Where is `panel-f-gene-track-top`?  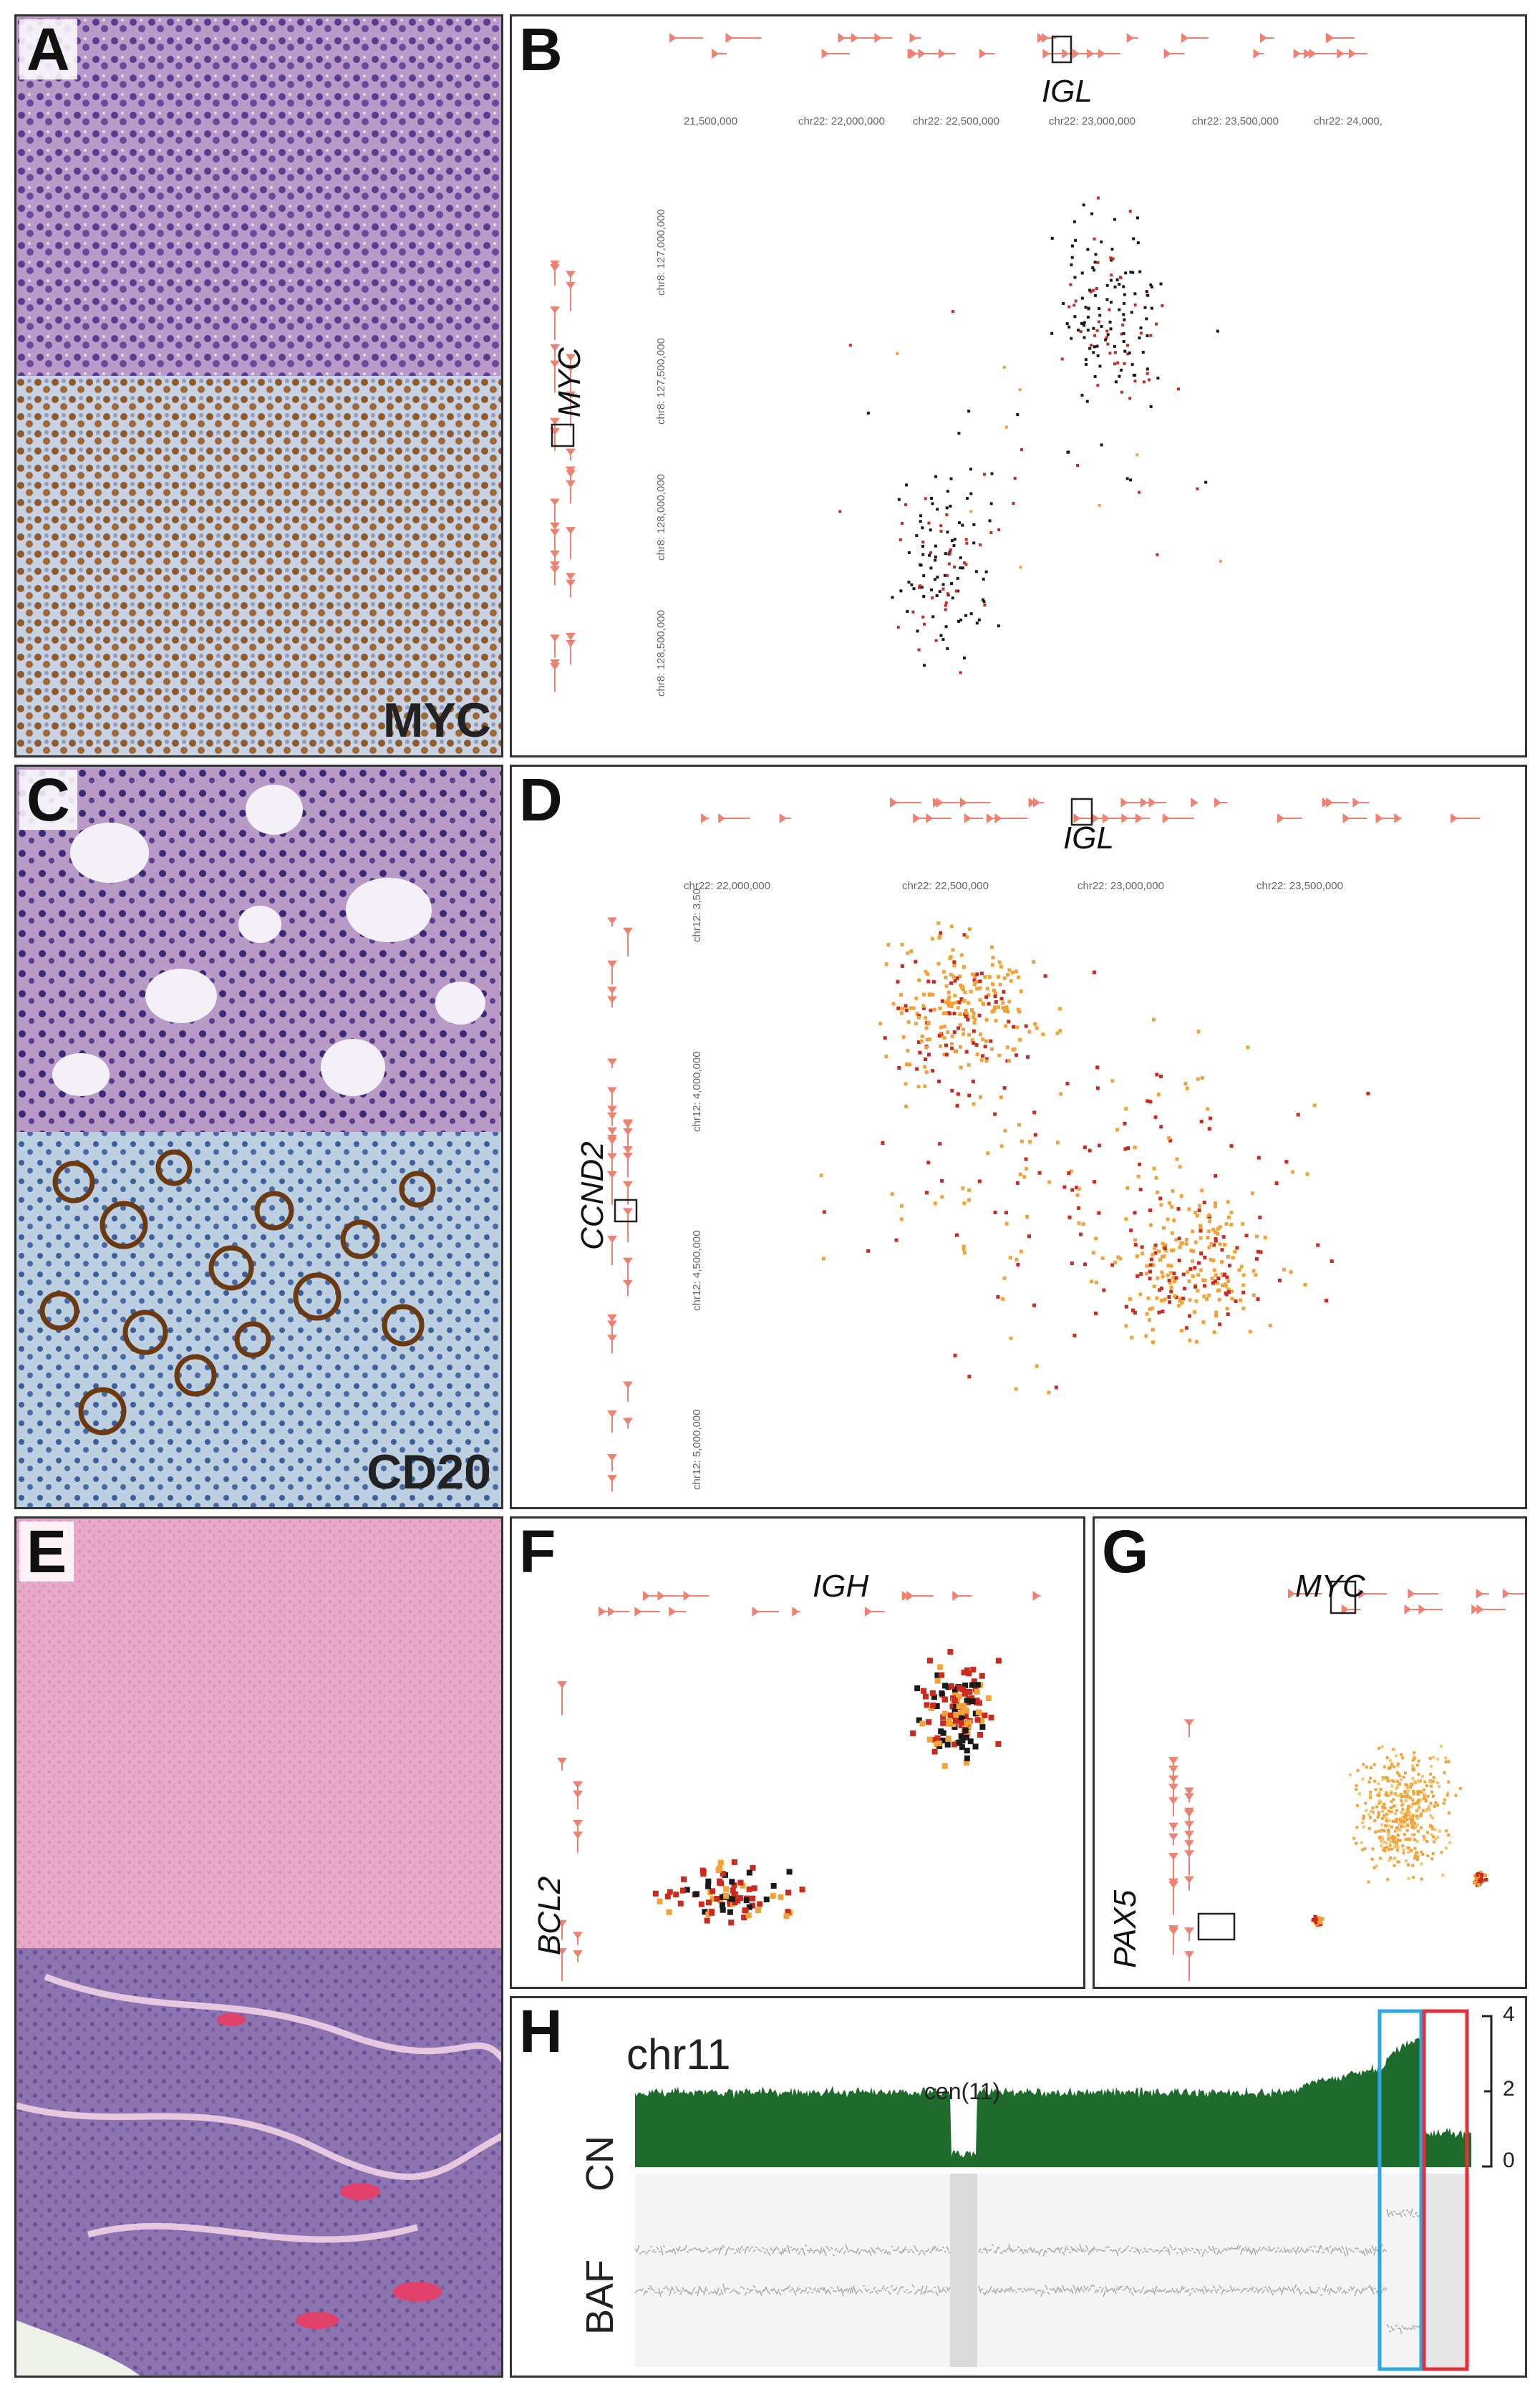
panel-f-gene-track-top is located at coordinates (820, 1604).